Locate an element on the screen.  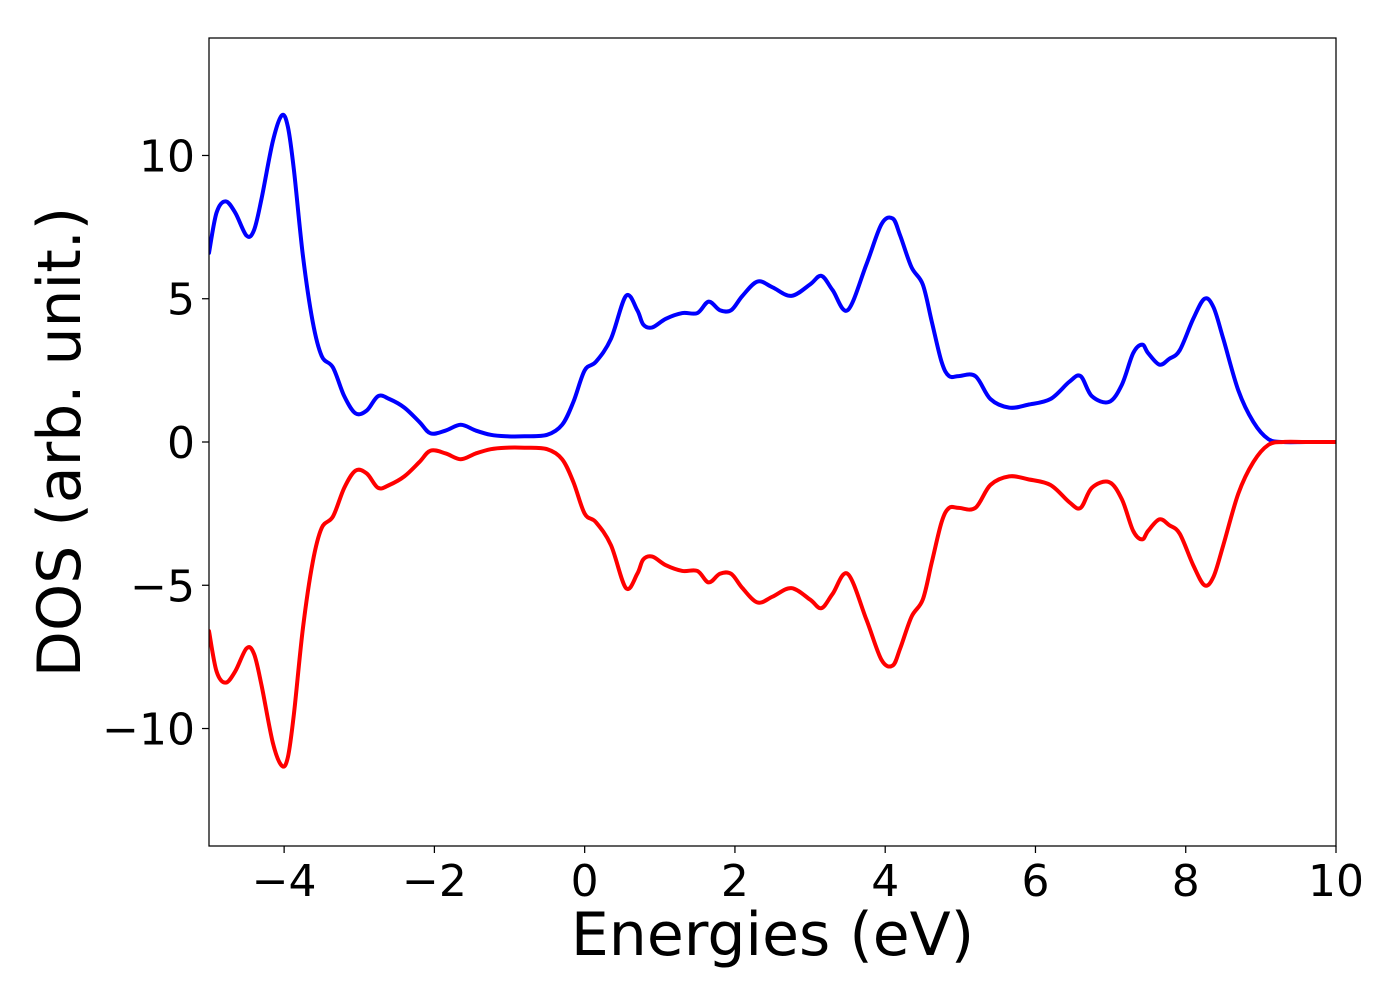
x-tick-label: 0 is located at coordinates (585, 881).